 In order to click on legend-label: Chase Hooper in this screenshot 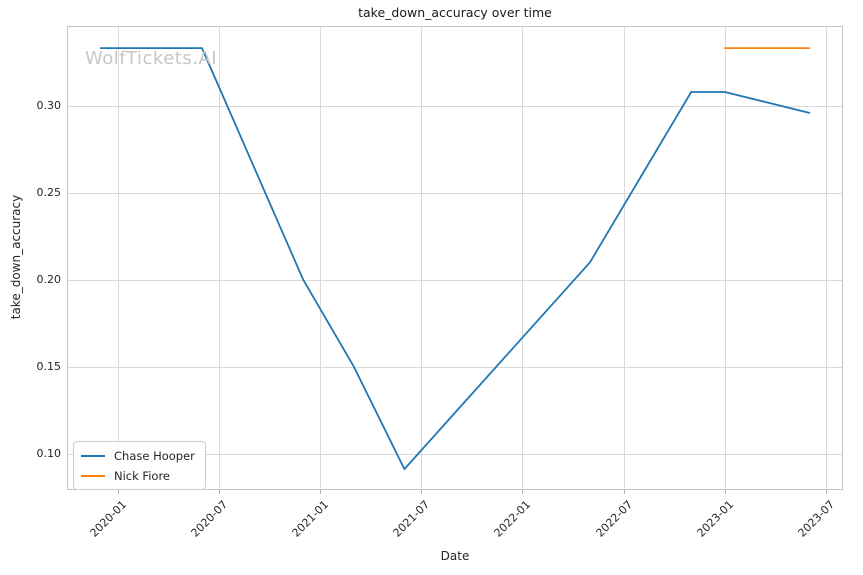, I will do `click(154, 455)`.